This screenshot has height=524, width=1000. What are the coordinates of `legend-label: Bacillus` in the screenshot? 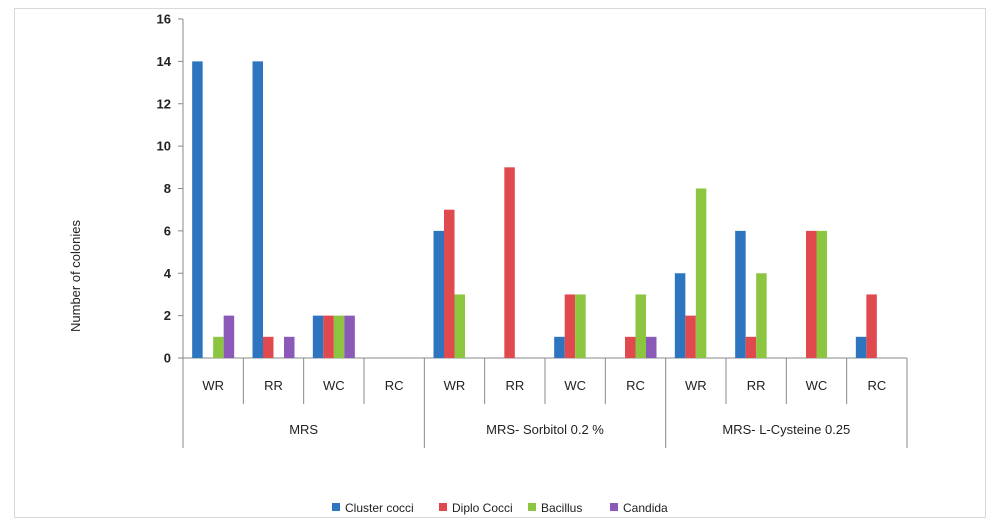 It's located at (561, 508).